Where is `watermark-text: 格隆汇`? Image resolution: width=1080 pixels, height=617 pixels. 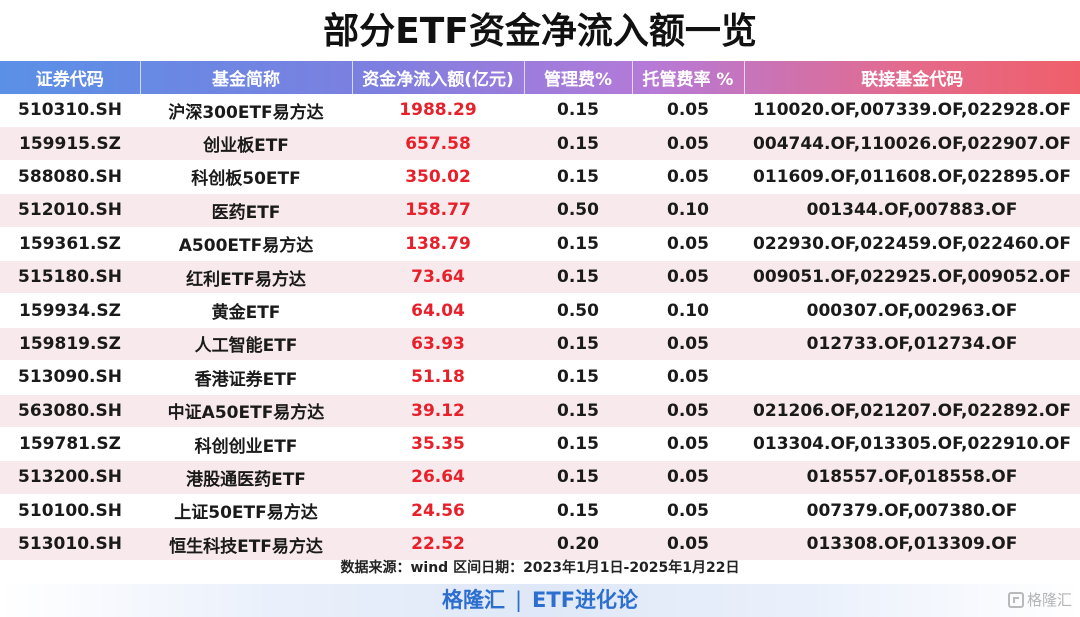
watermark-text: 格隆汇 is located at coordinates (1049, 600).